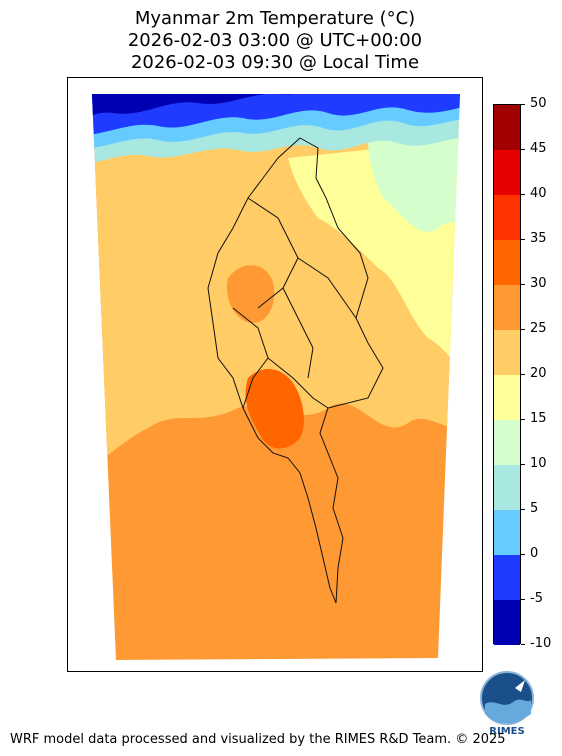 This screenshot has height=756, width=562. I want to click on colorbar-tick-label: 20, so click(538, 373).